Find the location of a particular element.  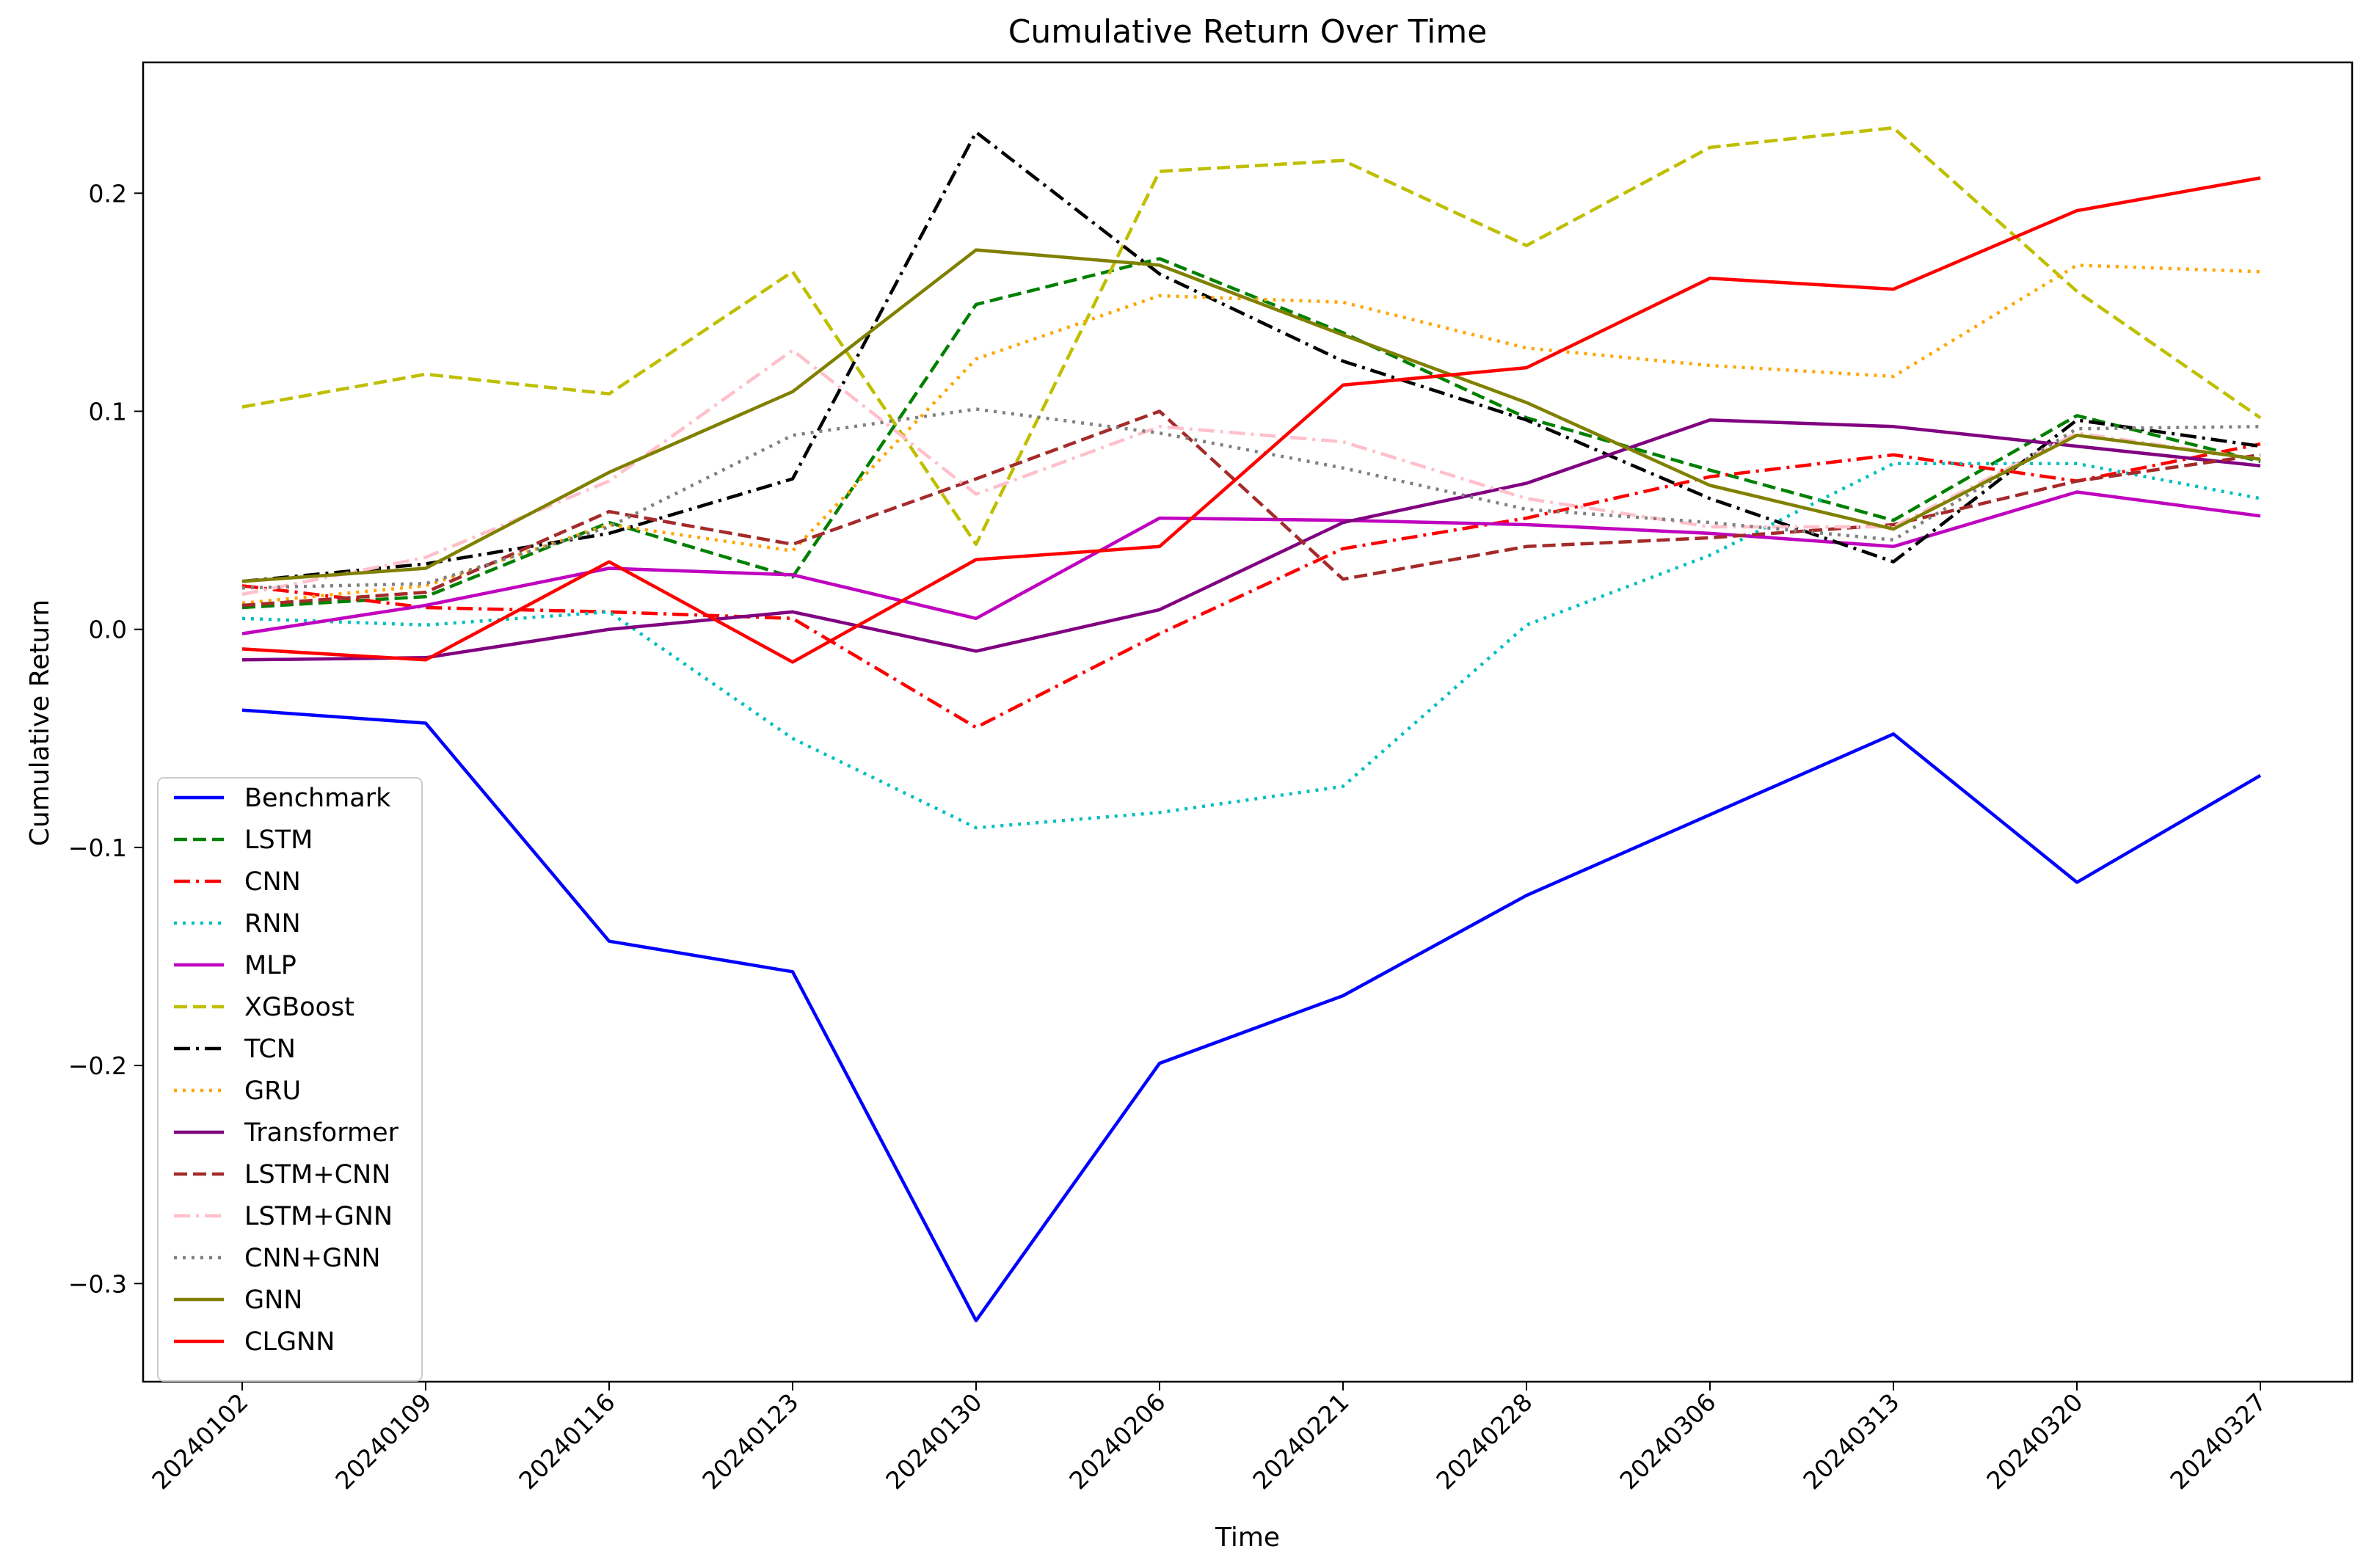

y-axis-label: Cumulative Return is located at coordinates (40, 722).